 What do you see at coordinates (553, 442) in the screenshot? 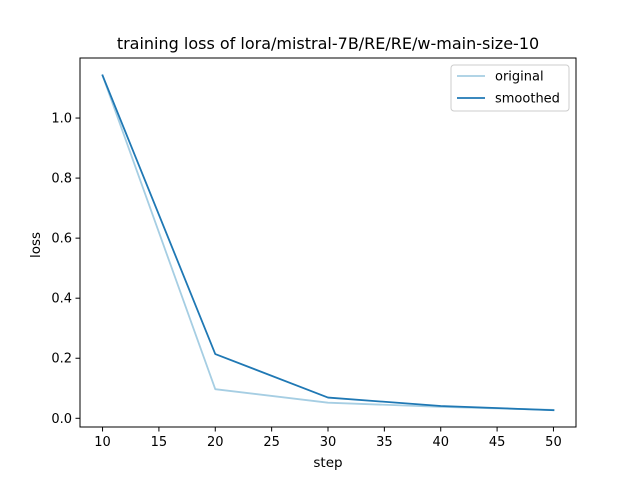
I see `x-tick-label: 50` at bounding box center [553, 442].